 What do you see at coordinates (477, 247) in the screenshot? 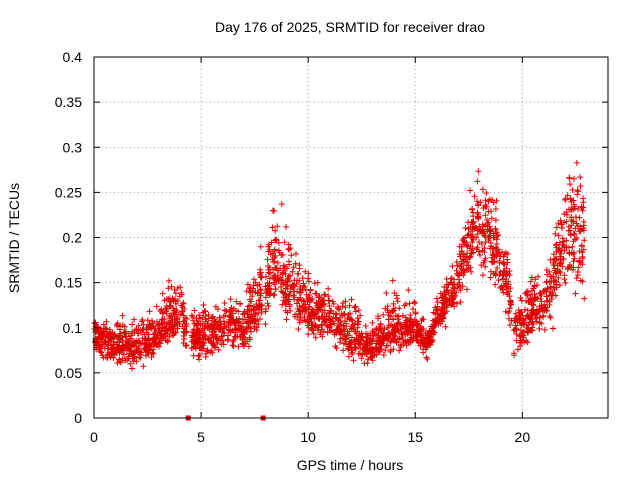
I see `data-point-2086` at bounding box center [477, 247].